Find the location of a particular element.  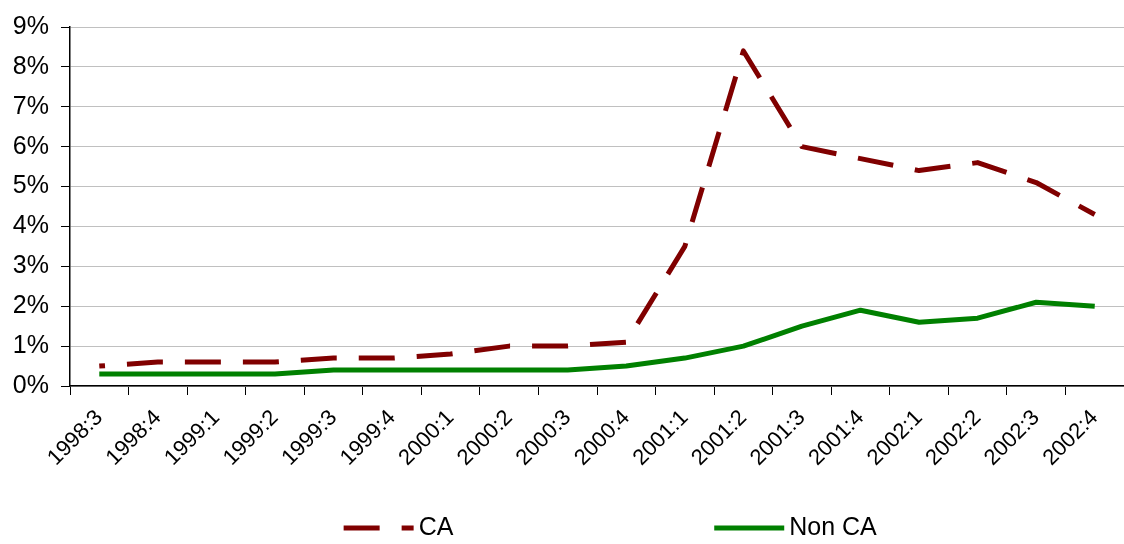

legend-label: Non CA is located at coordinates (833, 525).